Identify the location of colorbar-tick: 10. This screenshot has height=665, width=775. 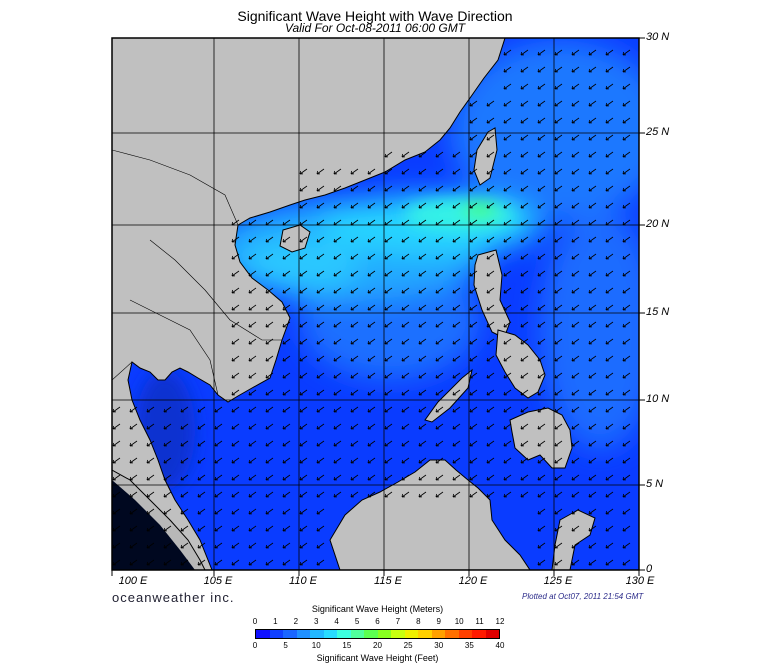
(459, 621).